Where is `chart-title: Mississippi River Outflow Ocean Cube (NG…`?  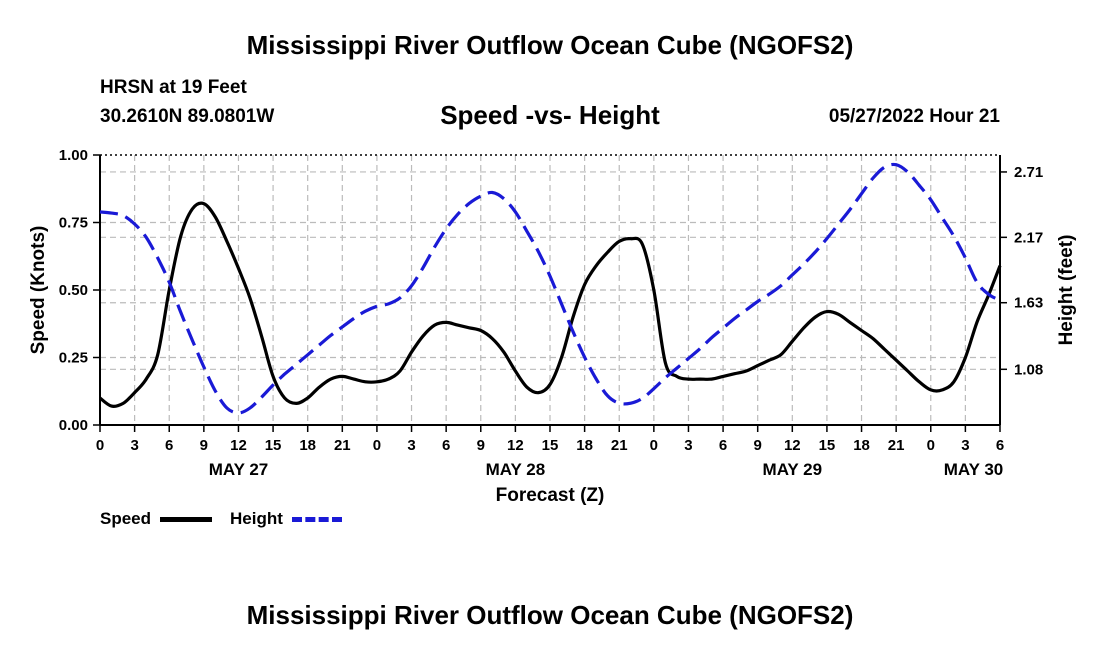 chart-title: Mississippi River Outflow Ocean Cube (NG… is located at coordinates (550, 45).